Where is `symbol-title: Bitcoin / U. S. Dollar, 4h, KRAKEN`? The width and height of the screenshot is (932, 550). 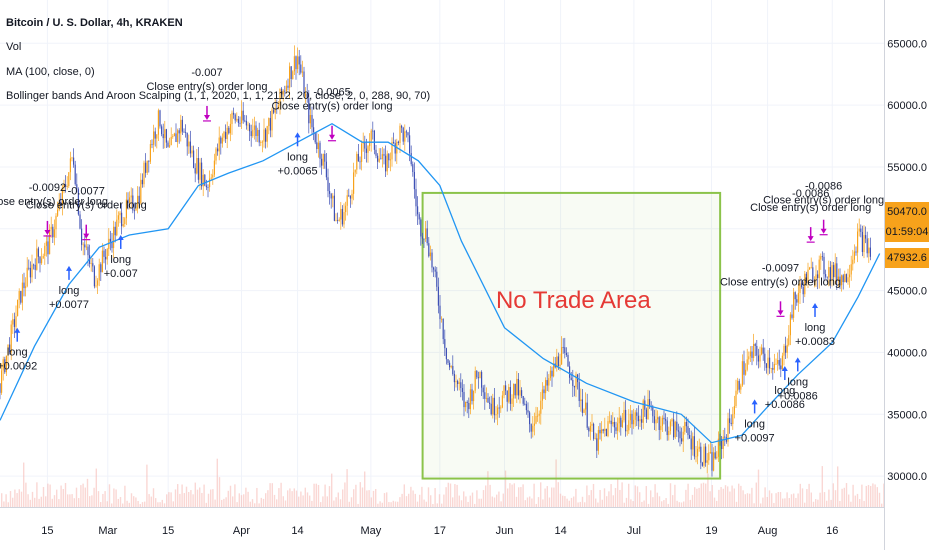
symbol-title: Bitcoin / U. S. Dollar, 4h, KRAKEN is located at coordinates (94, 23).